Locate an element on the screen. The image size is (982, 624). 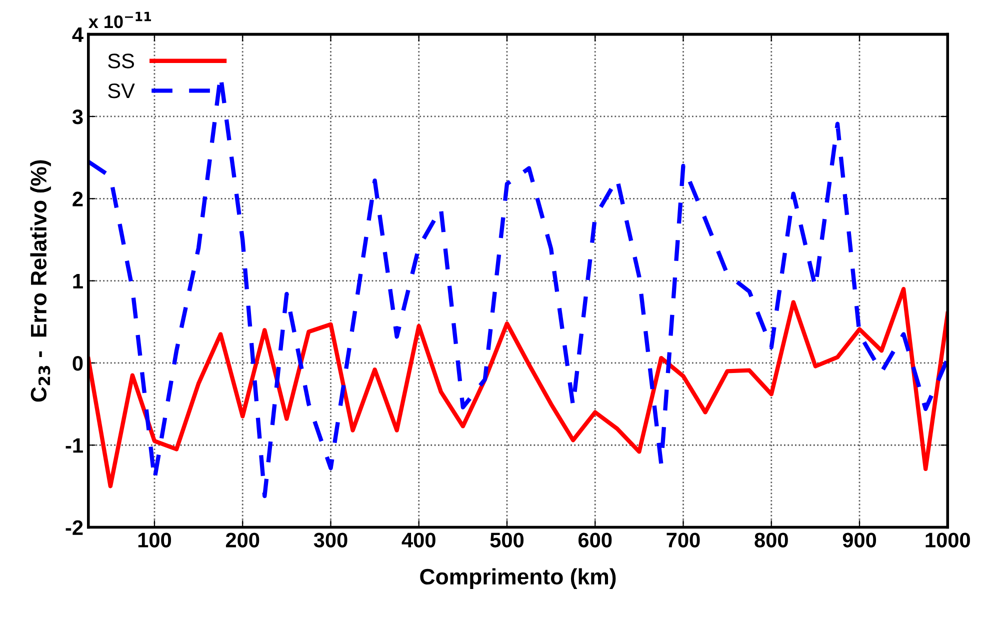
y-tick-label: 4 is located at coordinates (78, 35).